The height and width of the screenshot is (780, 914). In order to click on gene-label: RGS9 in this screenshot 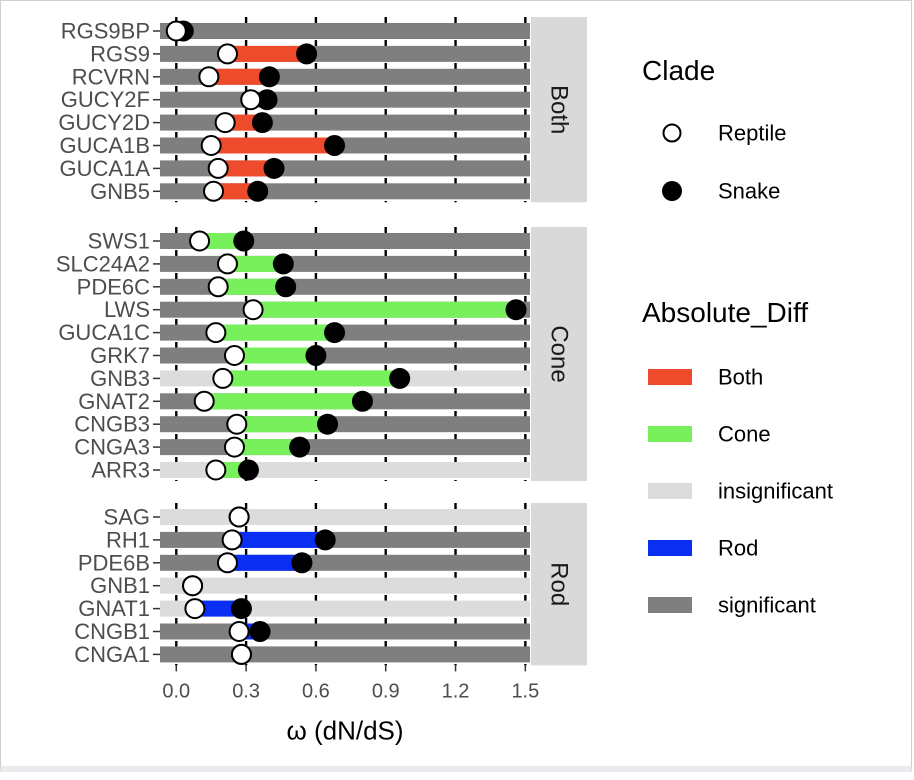, I will do `click(120, 53)`.